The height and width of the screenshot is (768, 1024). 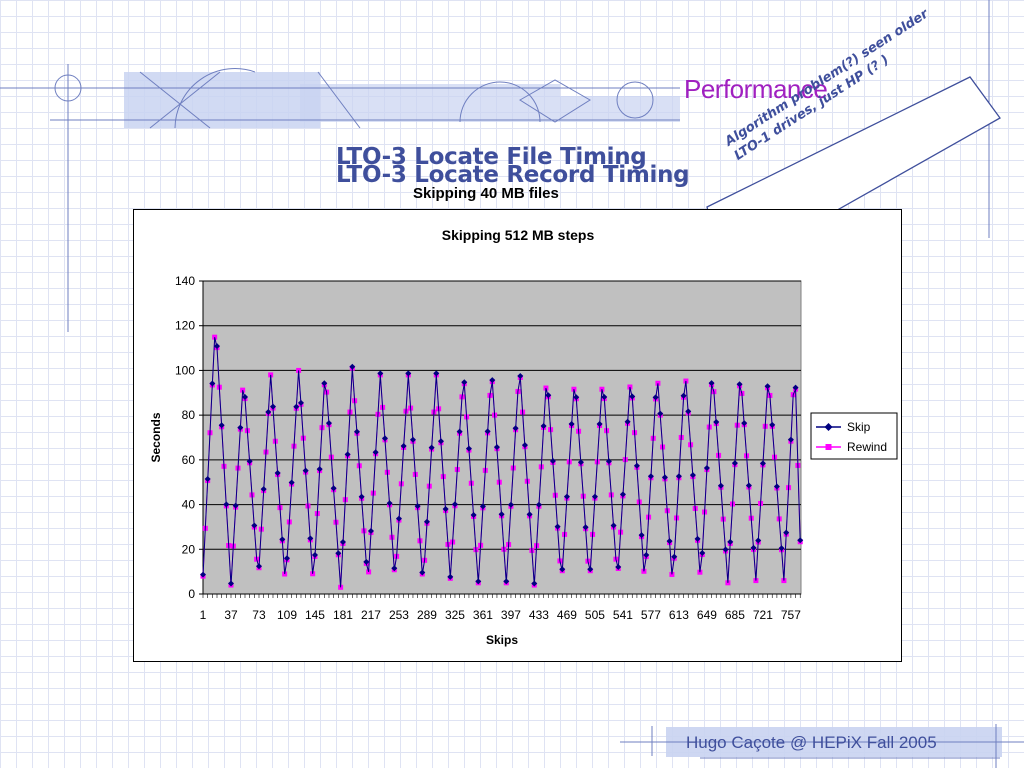 I want to click on x-tick-label: 73, so click(x=259, y=615).